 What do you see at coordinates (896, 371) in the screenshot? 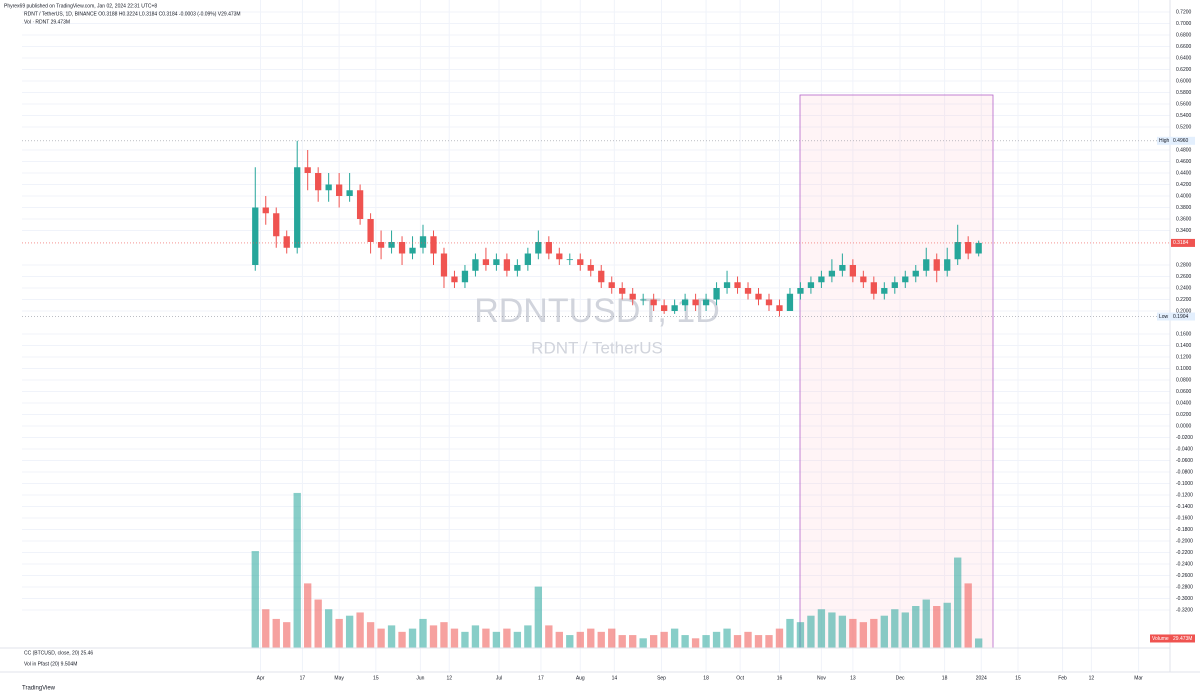
I see `highlight-box` at bounding box center [896, 371].